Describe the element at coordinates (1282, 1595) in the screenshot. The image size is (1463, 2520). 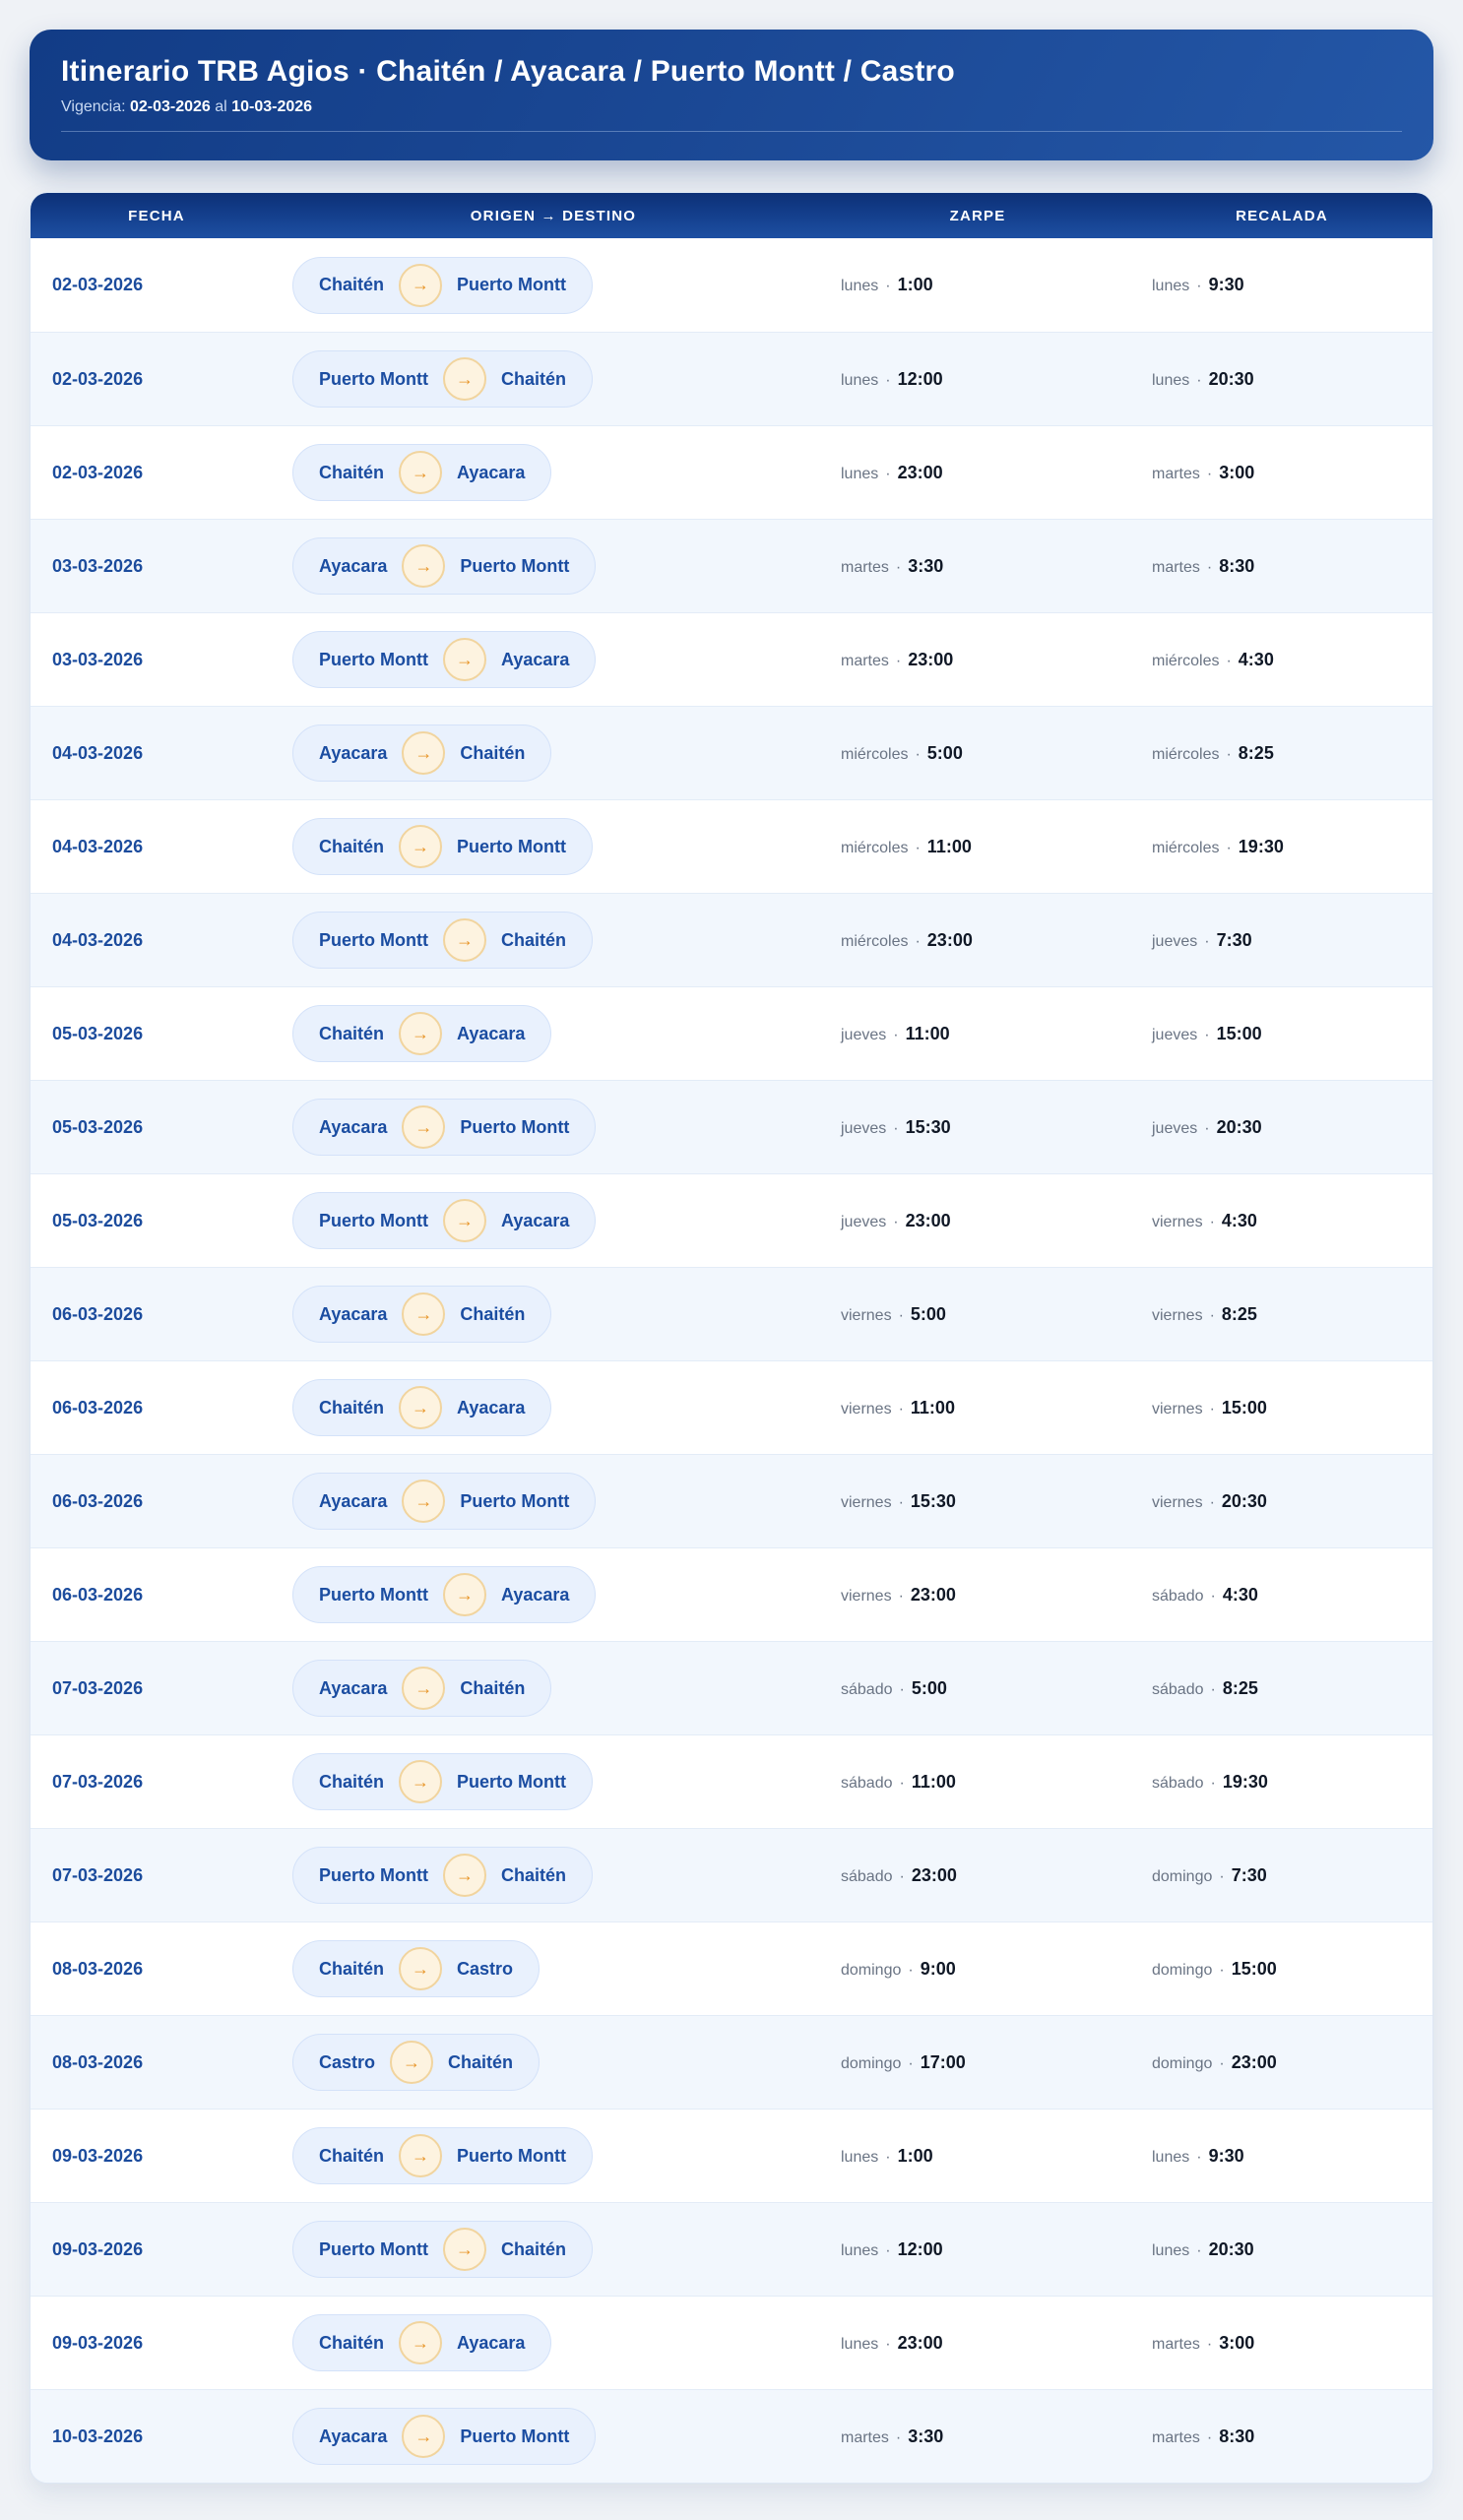
I see `arrival-cell: sábado · 4:30` at that location.